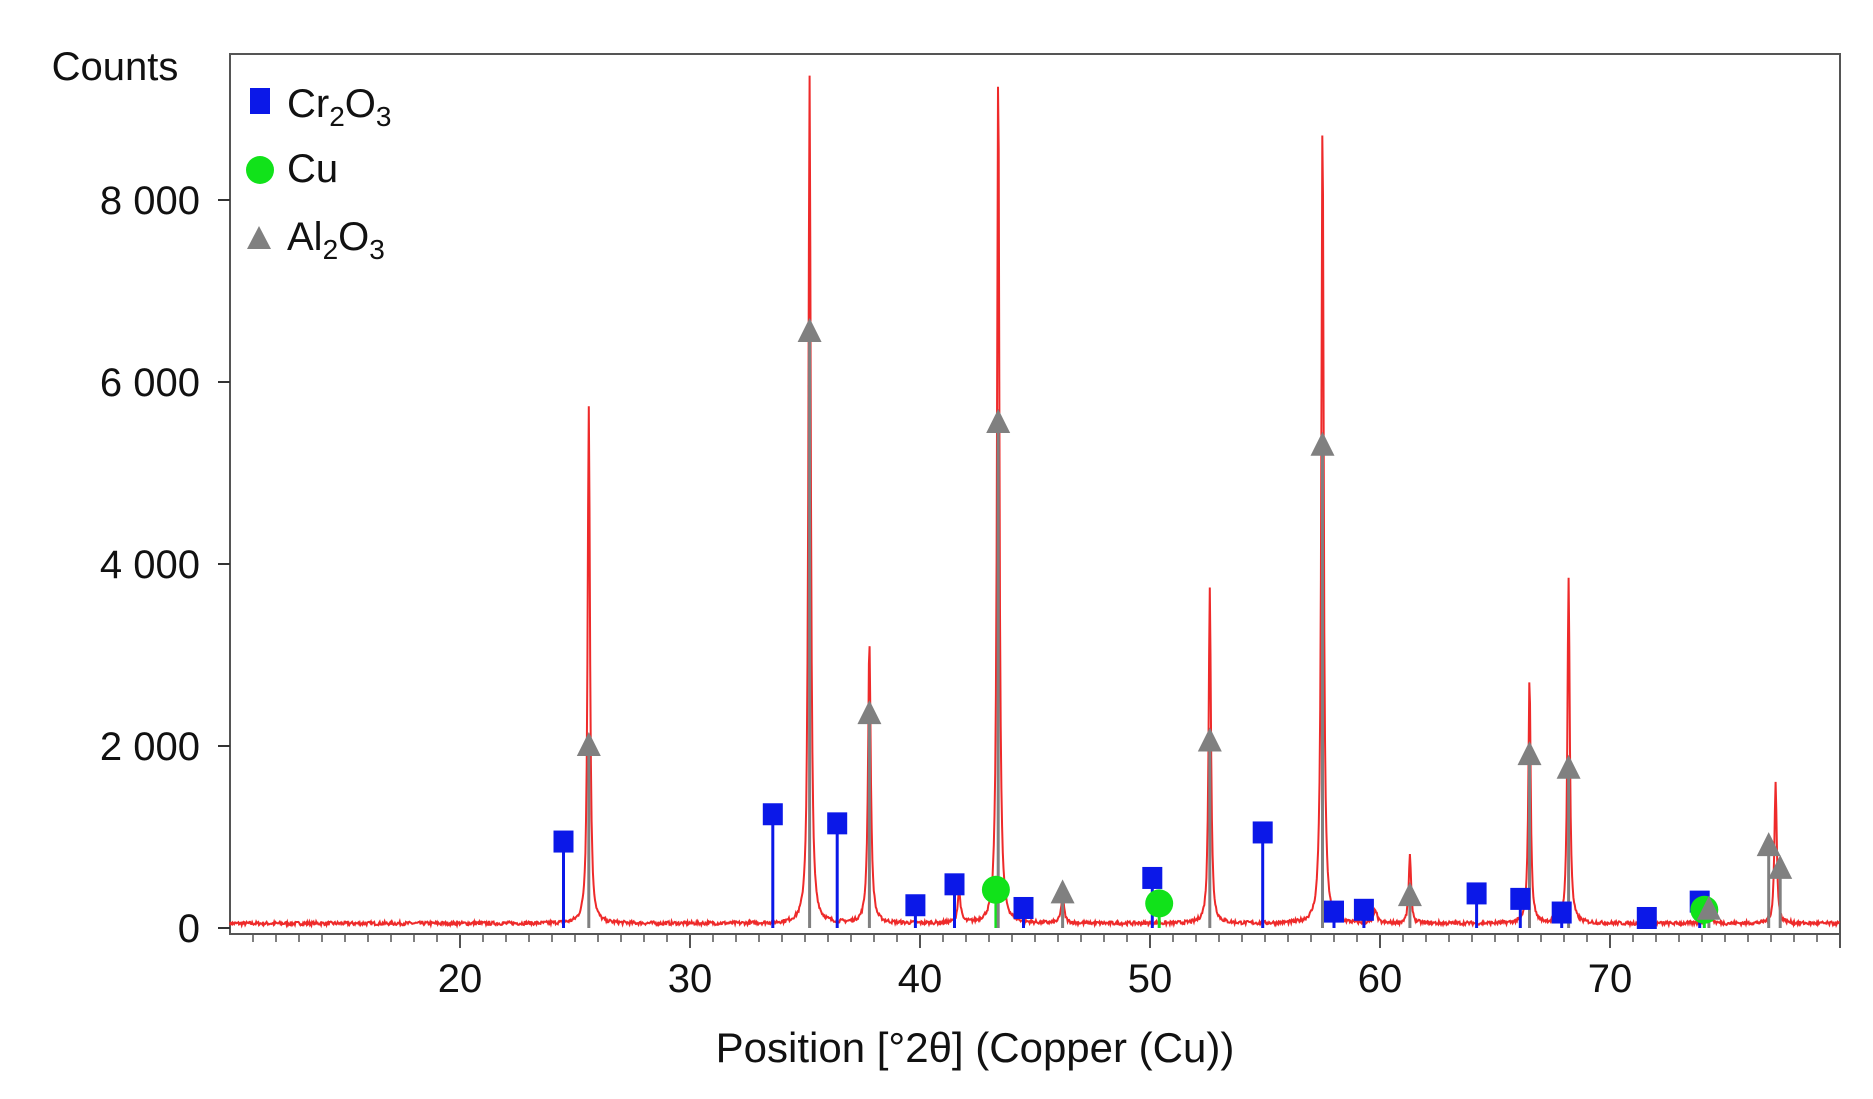  I want to click on x-tick-label: 50, so click(1150, 979).